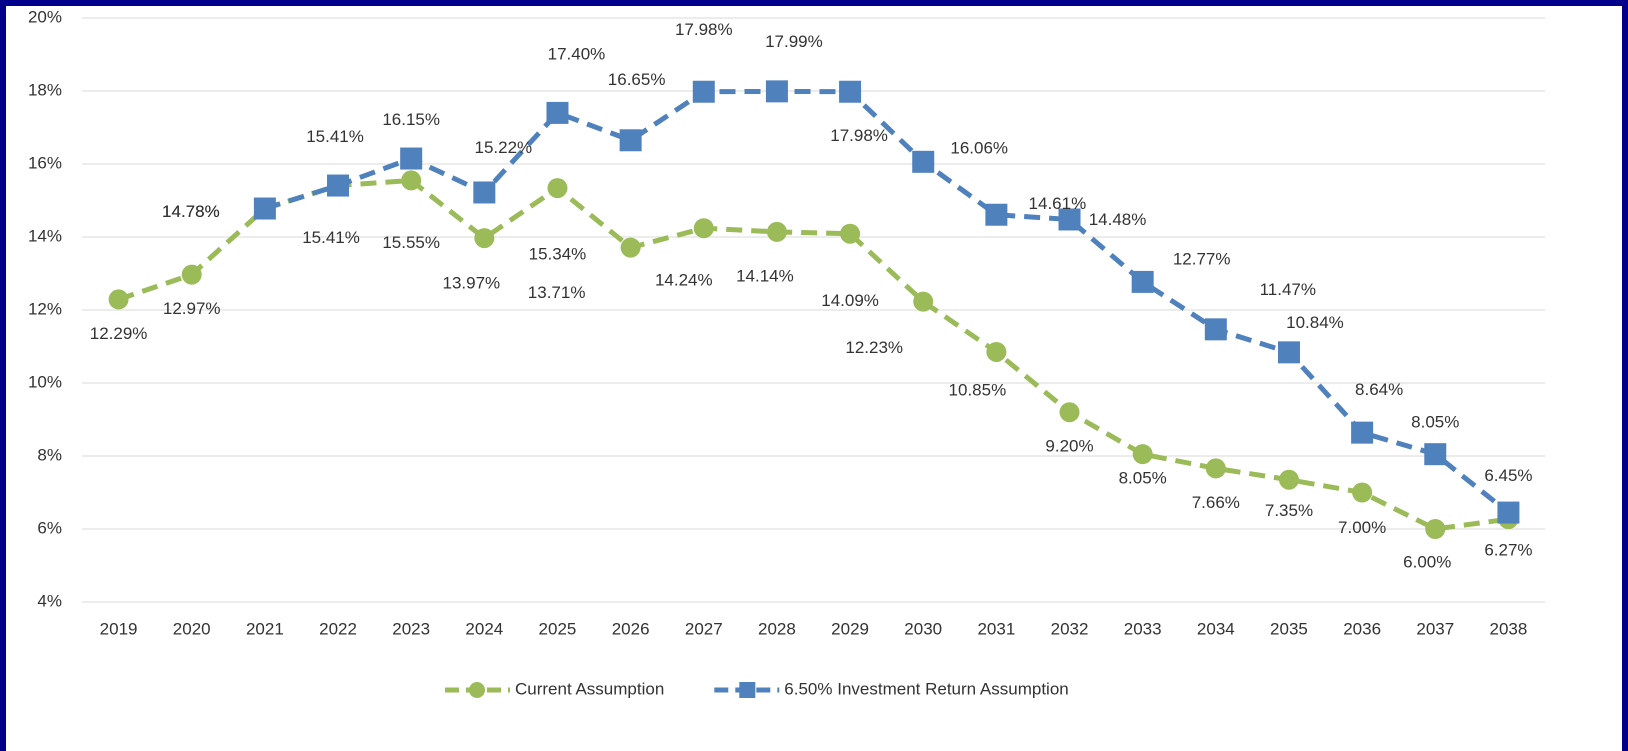 This screenshot has width=1628, height=751. I want to click on x-tick-label: 2027, so click(704, 628).